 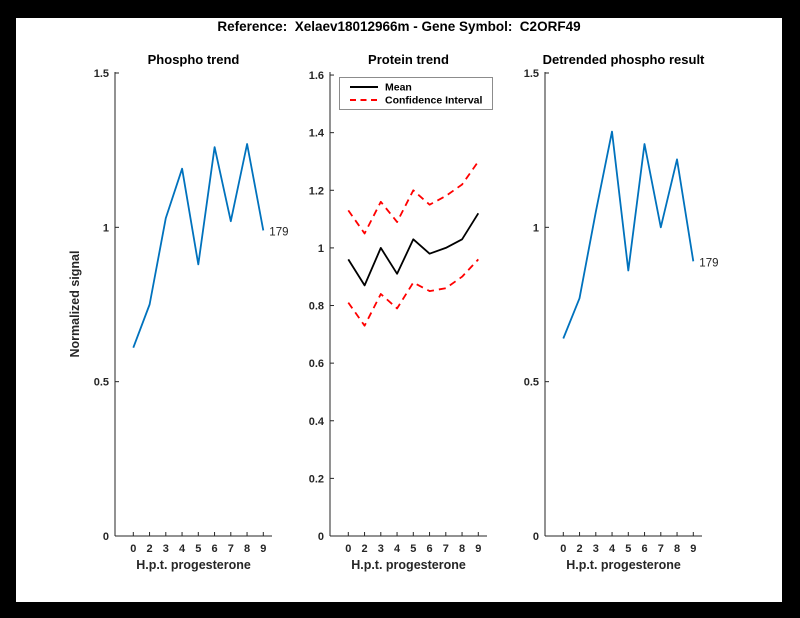 What do you see at coordinates (624, 59) in the screenshot?
I see `subplot-title: Detrended phospho result` at bounding box center [624, 59].